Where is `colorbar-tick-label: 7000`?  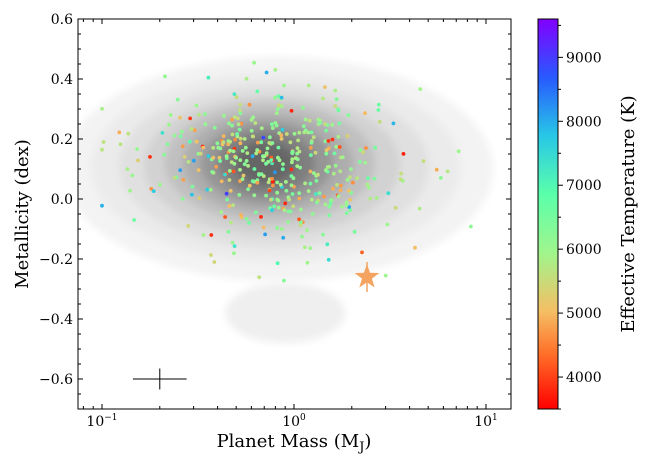
colorbar-tick-label: 7000 is located at coordinates (584, 186).